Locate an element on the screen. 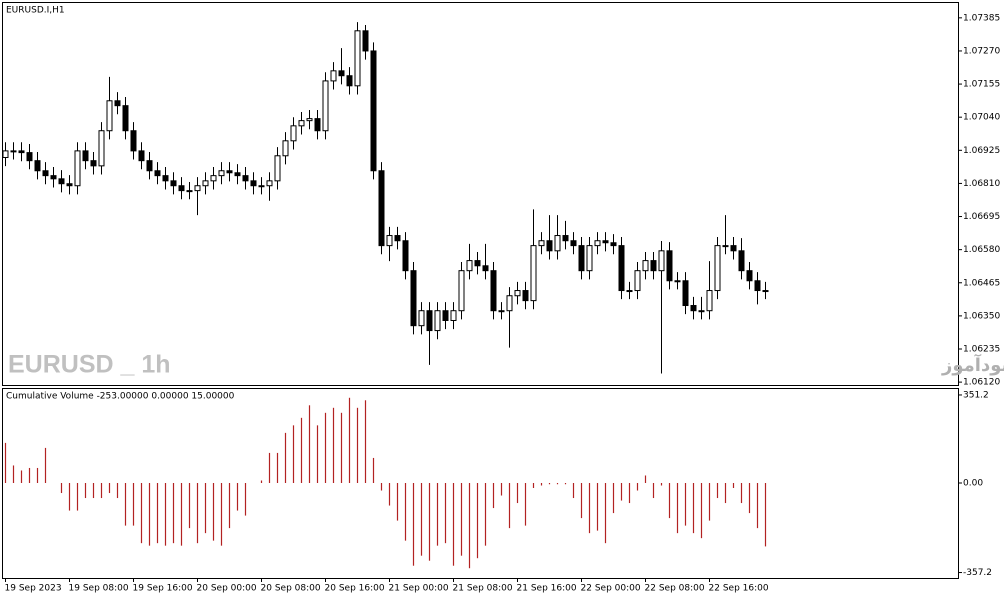  y-tick-label: 1.06925 is located at coordinates (981, 151).